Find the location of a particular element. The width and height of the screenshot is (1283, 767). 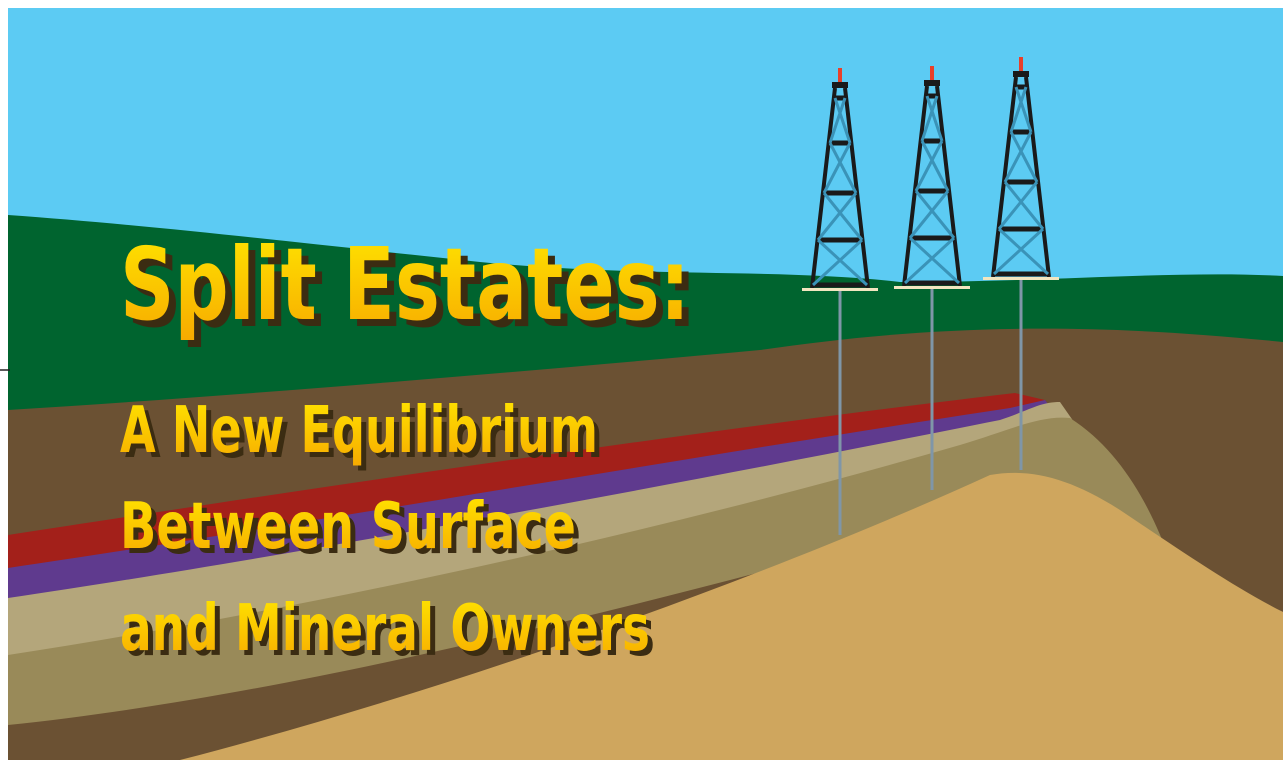

subtitle: A New Equilibrium is located at coordinates (359, 431).